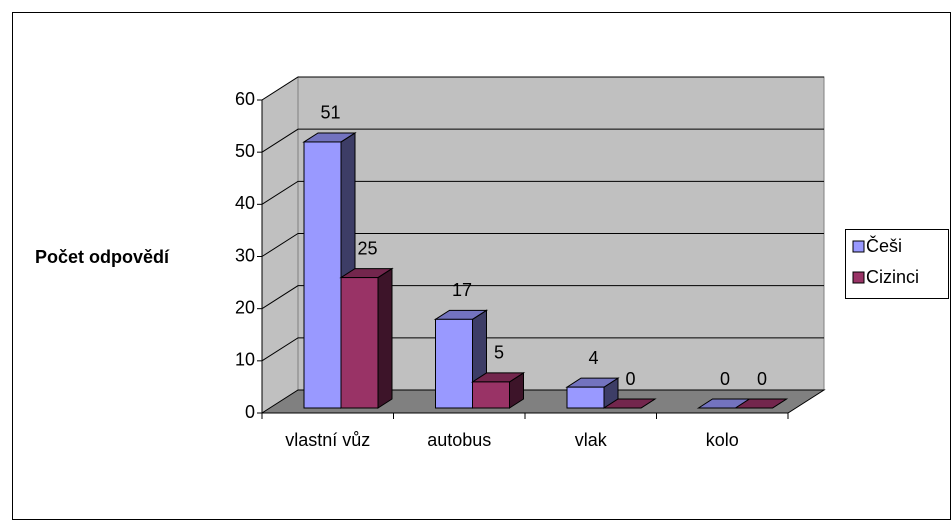  Describe the element at coordinates (245, 203) in the screenshot. I see `y-tick-label: 40` at that location.